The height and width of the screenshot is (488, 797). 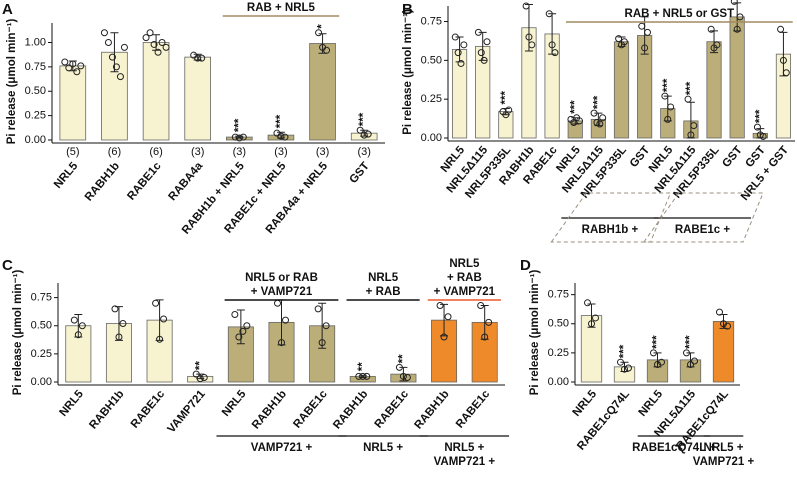 What do you see at coordinates (35, 140) in the screenshot?
I see `y-tick-label: 0.00` at bounding box center [35, 140].